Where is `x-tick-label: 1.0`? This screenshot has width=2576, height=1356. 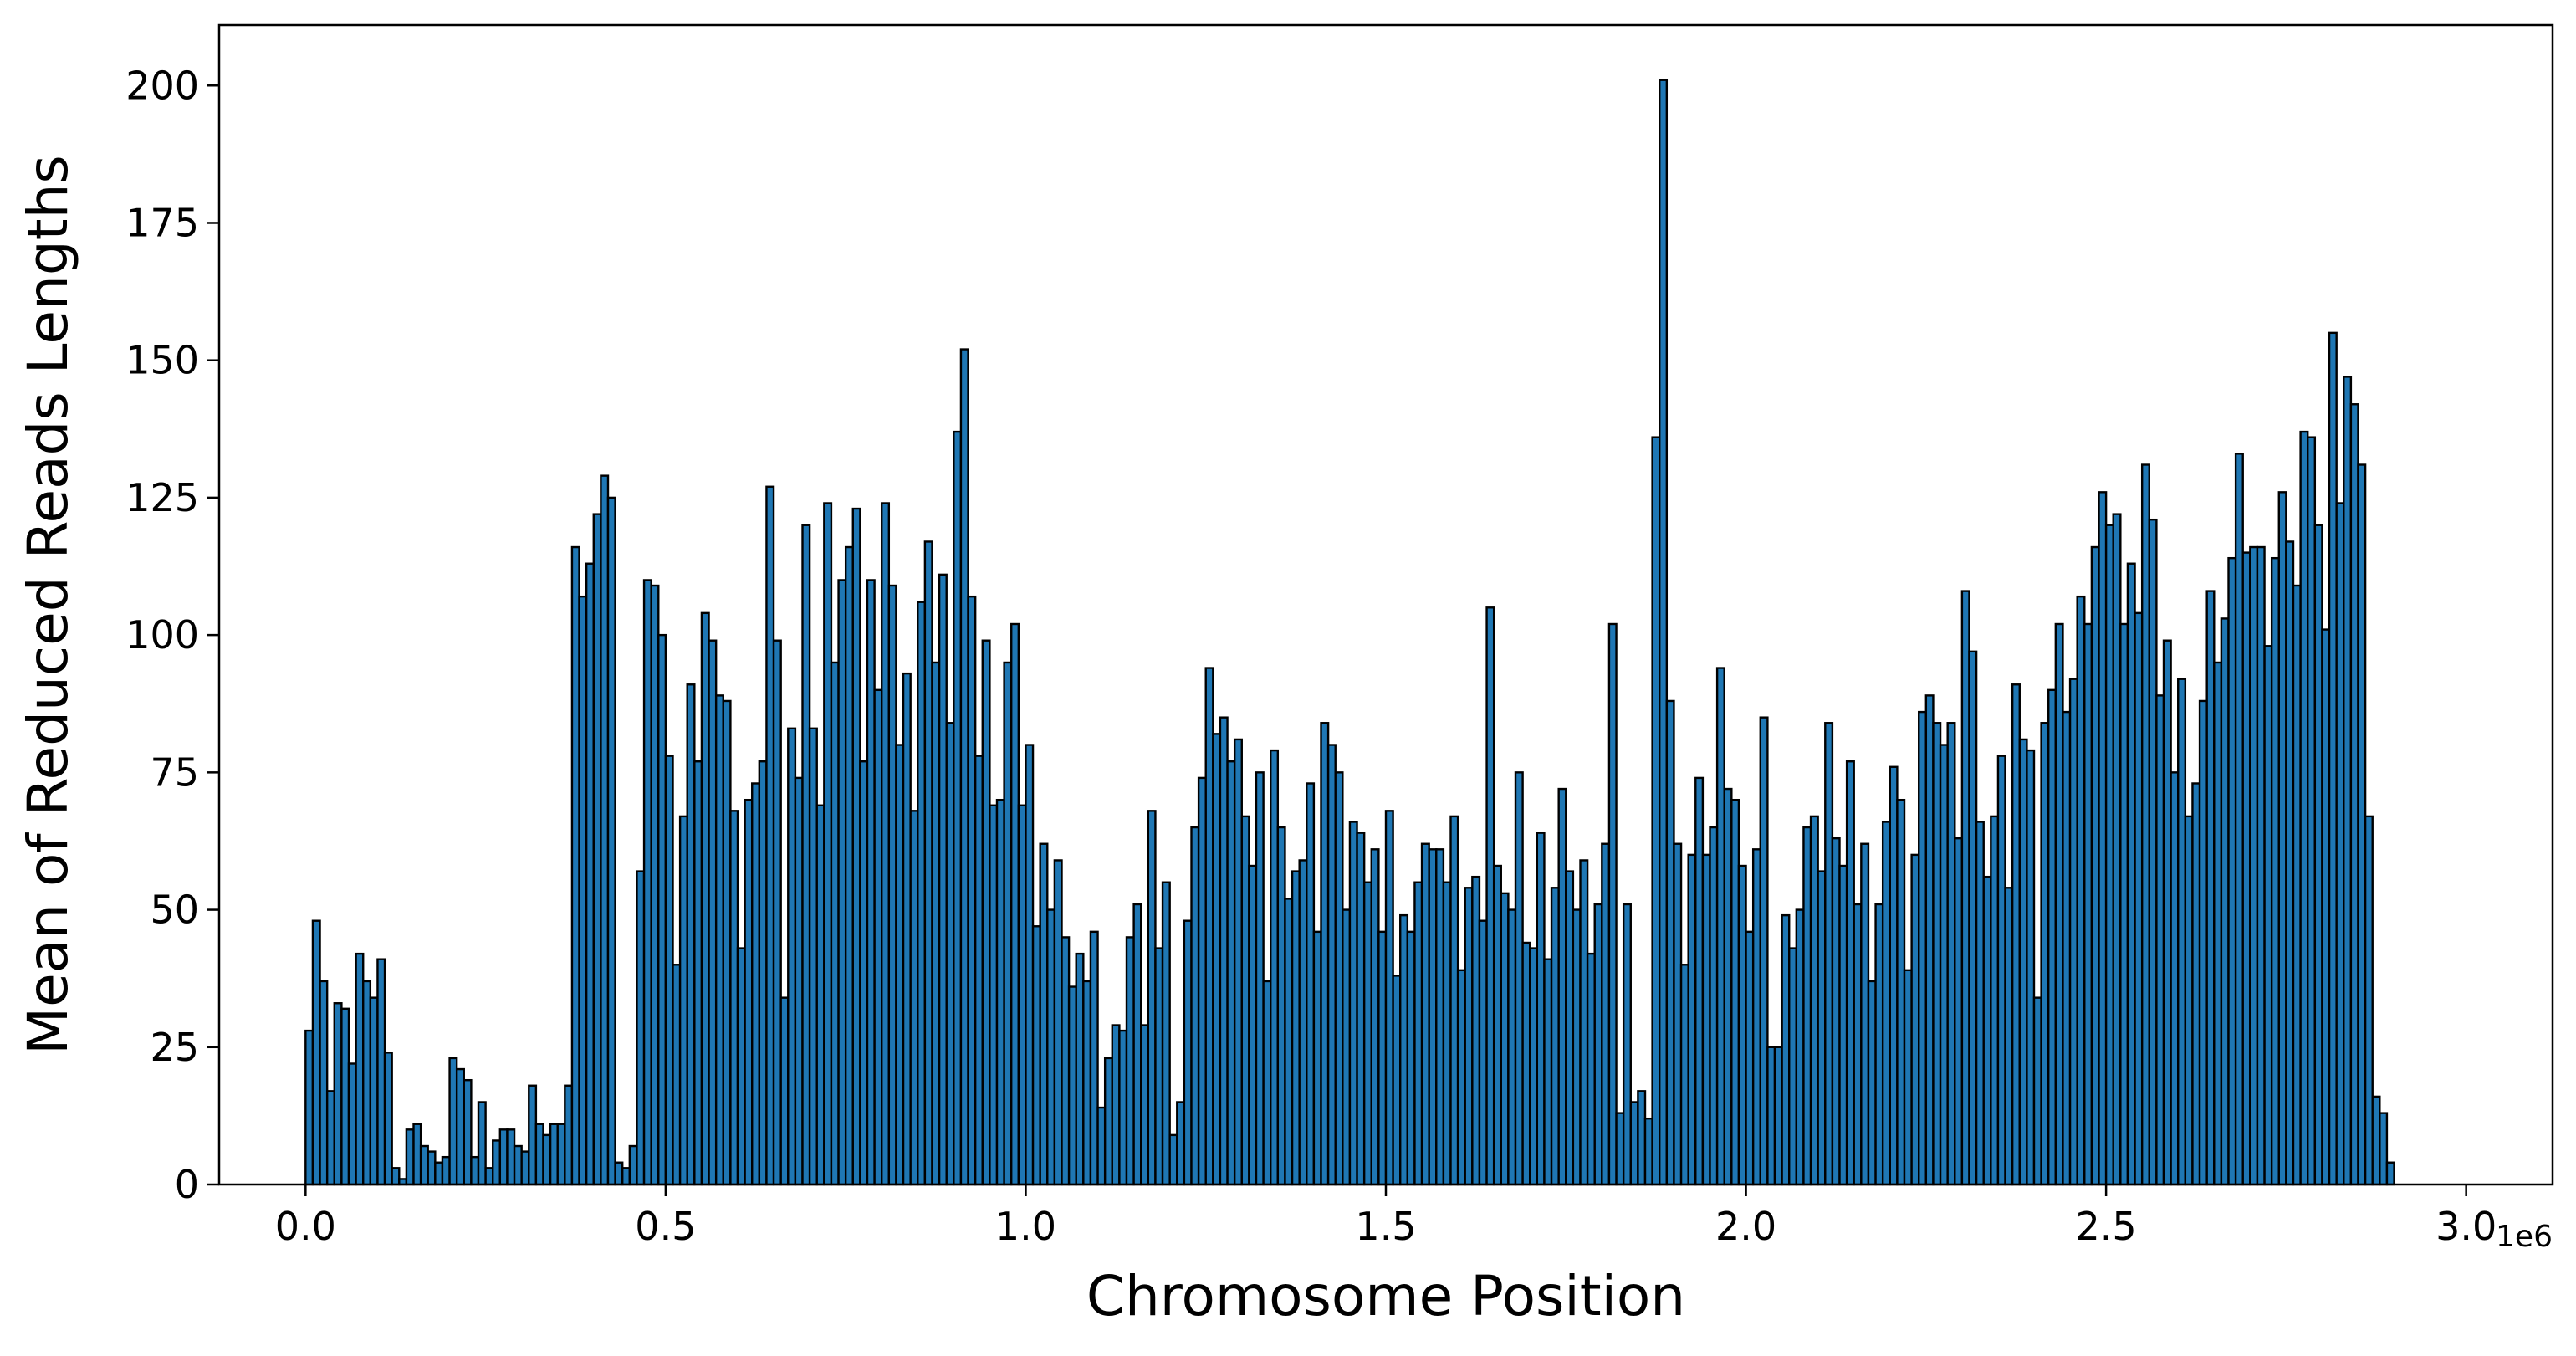 x-tick-label: 1.0 is located at coordinates (1025, 1226).